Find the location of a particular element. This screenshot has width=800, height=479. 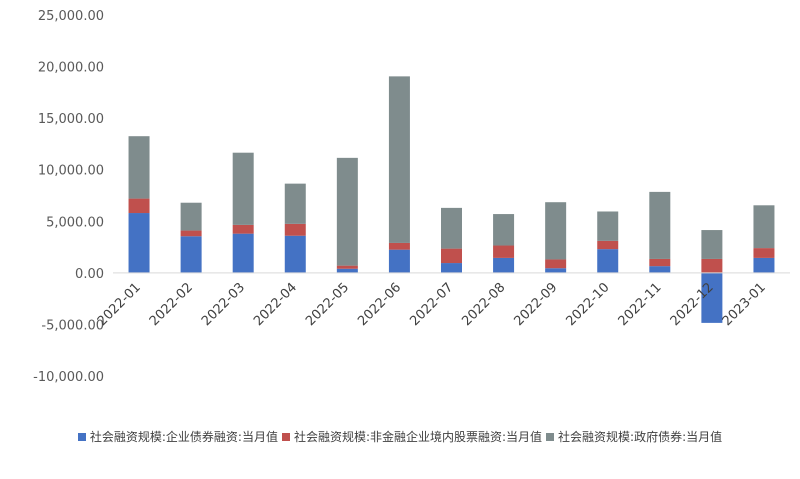

y-tick-label: 25,000.00 is located at coordinates (71, 16).